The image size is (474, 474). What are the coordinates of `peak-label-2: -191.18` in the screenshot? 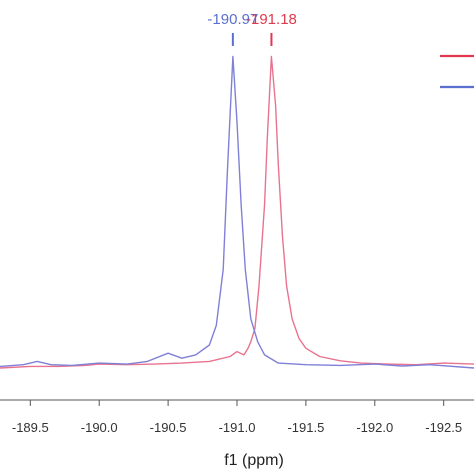 It's located at (271, 19).